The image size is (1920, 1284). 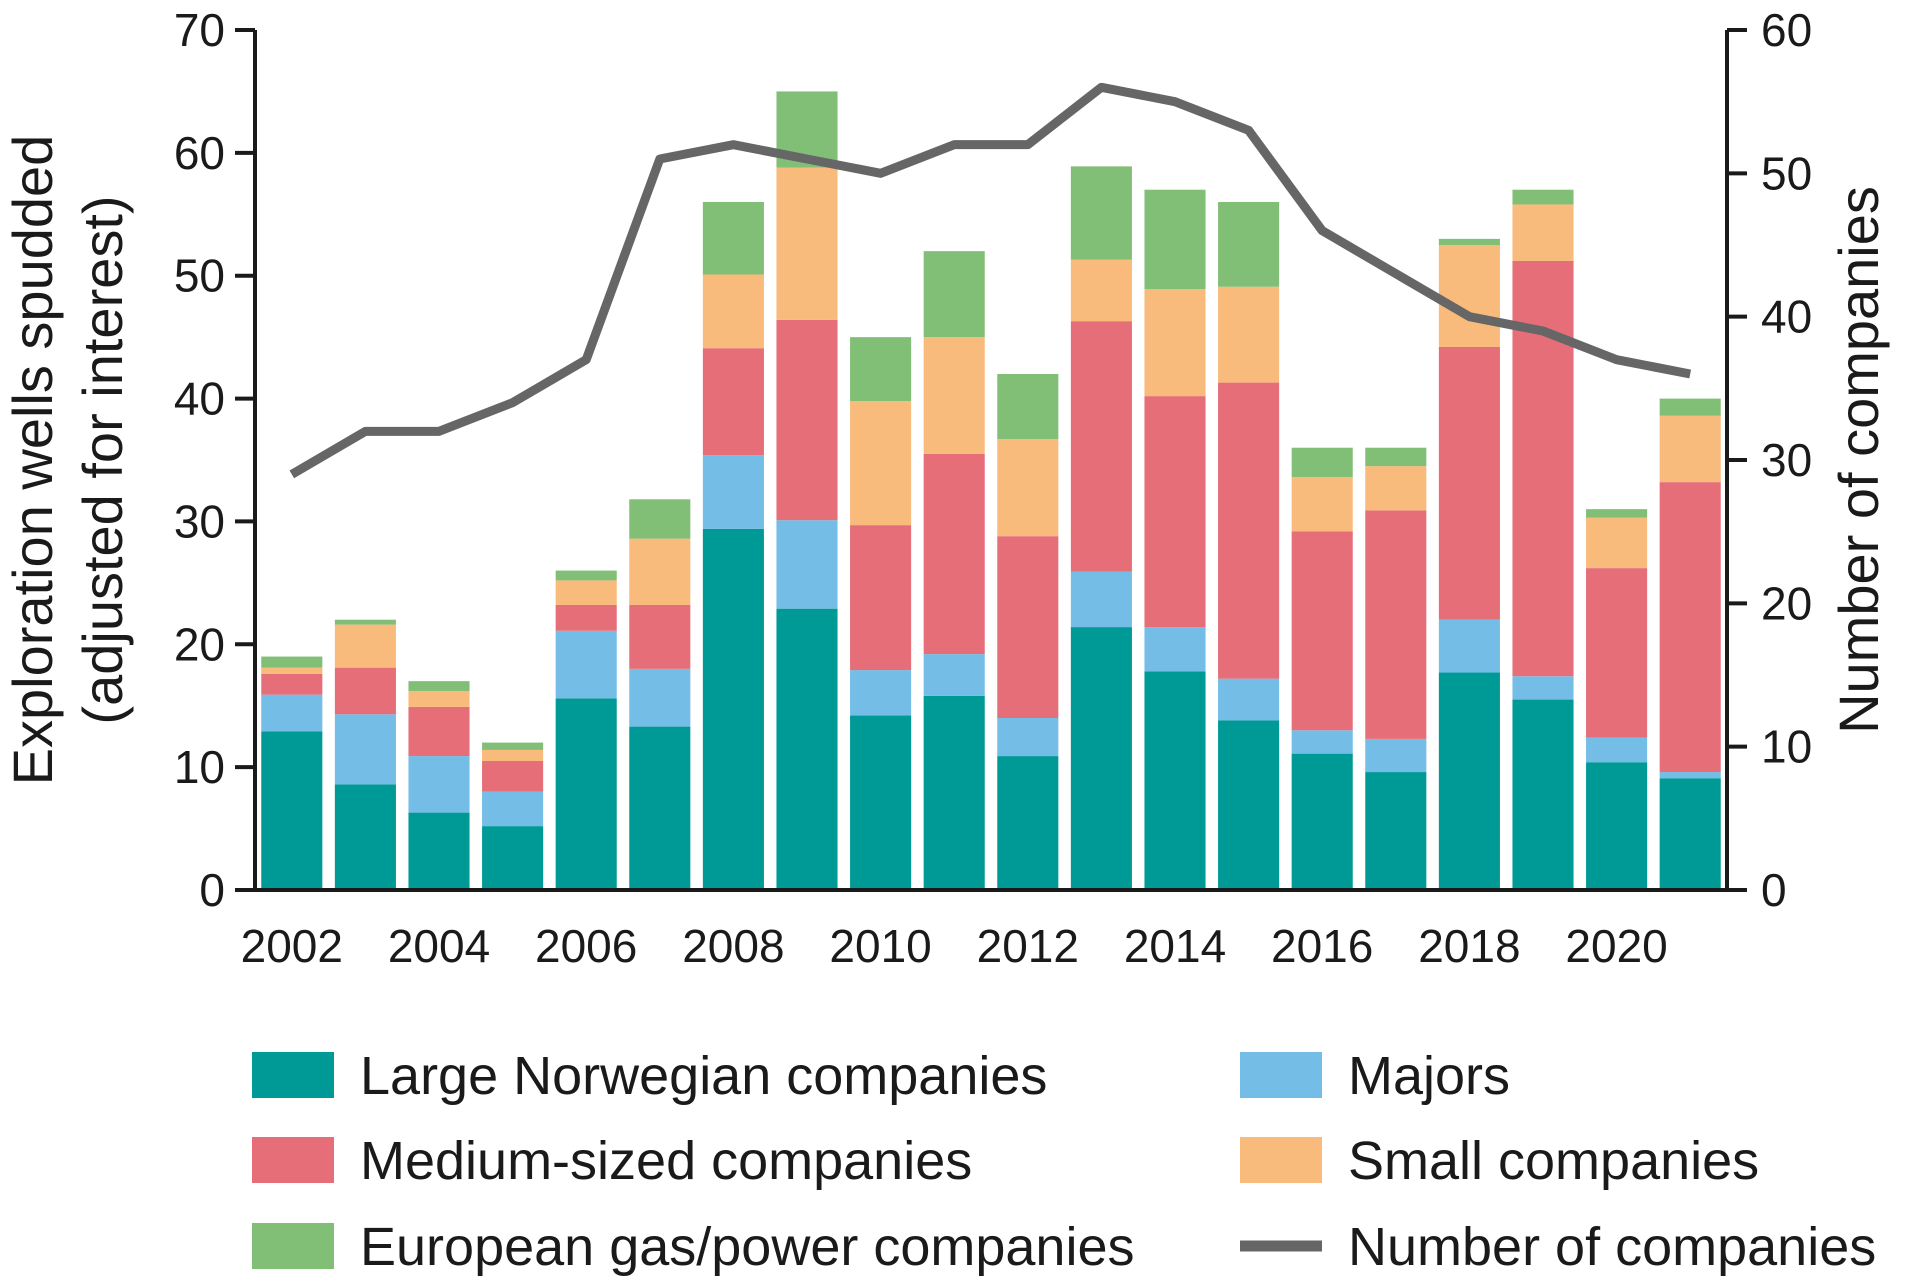 What do you see at coordinates (1543, 197) in the screenshot?
I see `bar-european-gas-power-companies-2019` at bounding box center [1543, 197].